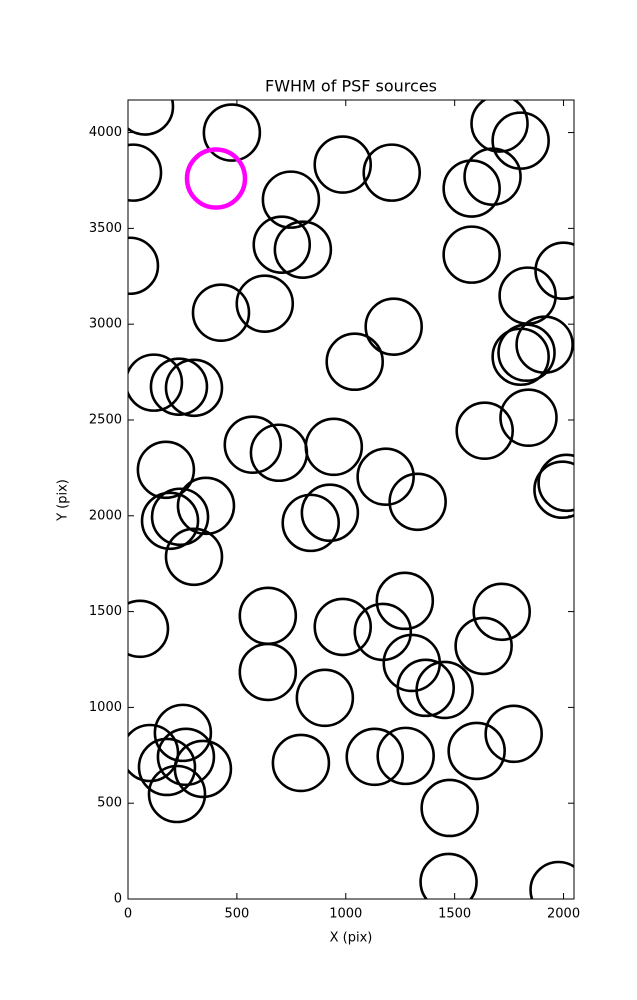 The height and width of the screenshot is (1000, 637). Describe the element at coordinates (345, 914) in the screenshot. I see `x-tick-label: 1000` at that location.